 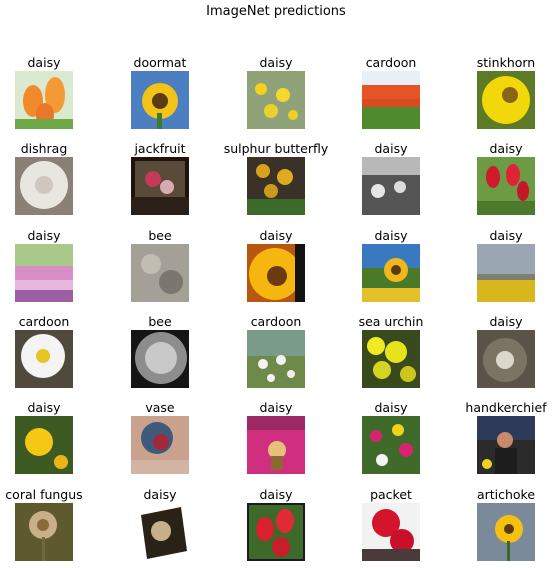 What do you see at coordinates (506, 407) in the screenshot?
I see `prediction-label: handkerchief` at bounding box center [506, 407].